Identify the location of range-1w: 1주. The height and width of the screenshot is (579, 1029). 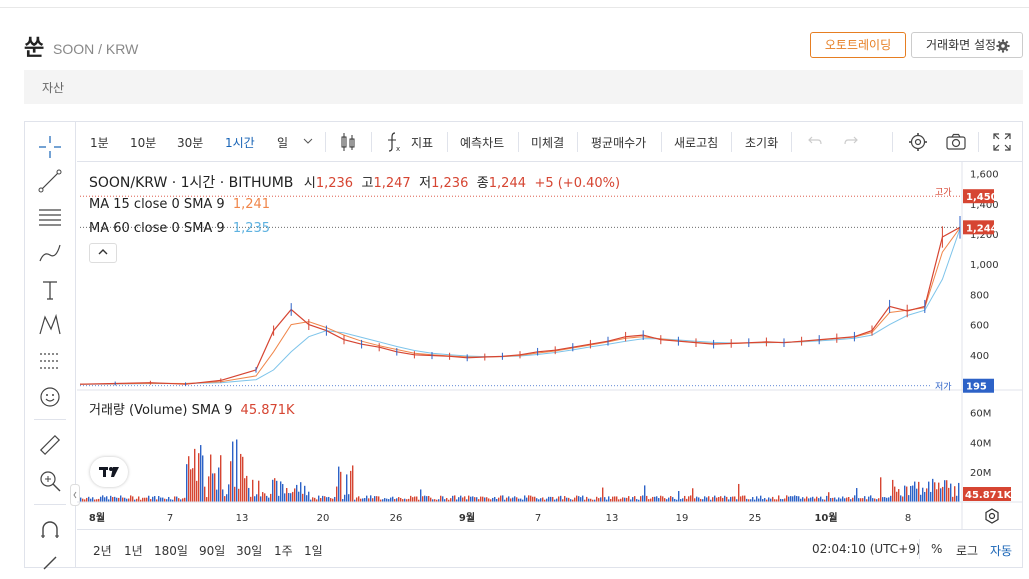
(283, 551).